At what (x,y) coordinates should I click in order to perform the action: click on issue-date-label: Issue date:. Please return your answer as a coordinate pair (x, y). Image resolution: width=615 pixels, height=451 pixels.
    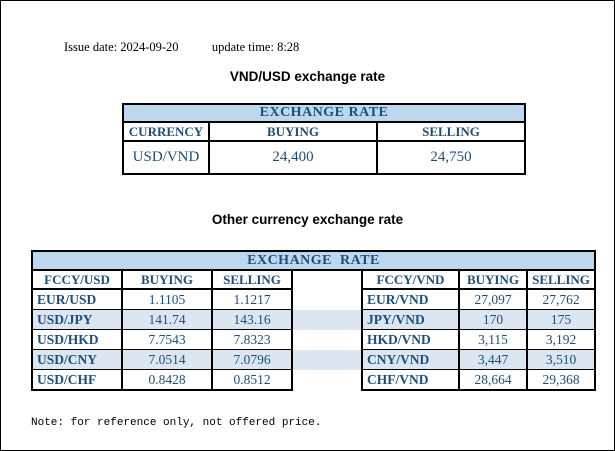
    Looking at the image, I should click on (91, 47).